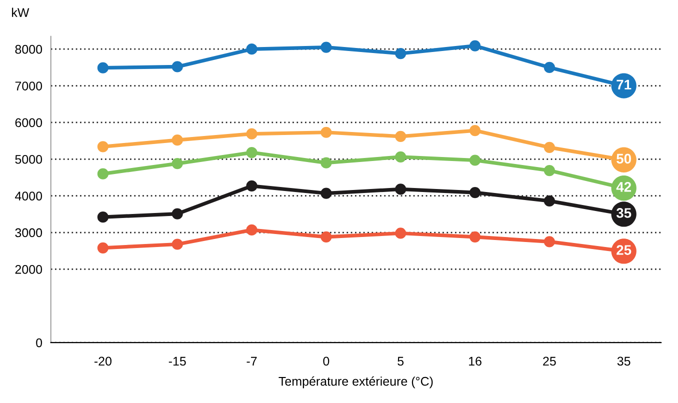 This screenshot has width=678, height=403. Describe the element at coordinates (623, 159) in the screenshot. I see `series-label: 50` at that location.